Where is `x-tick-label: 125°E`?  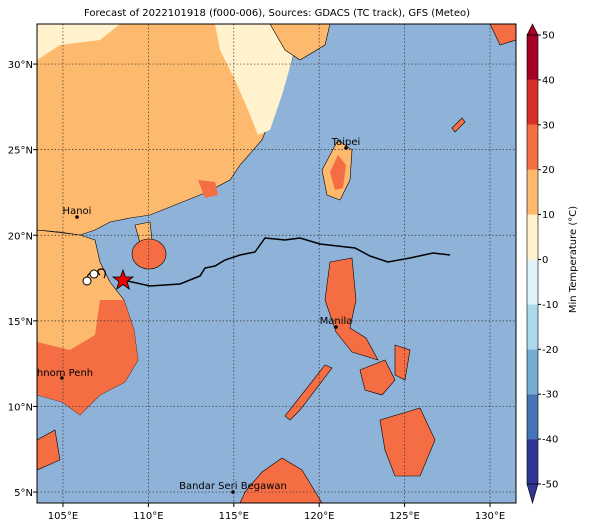
x-tick-label: 125°E is located at coordinates (404, 516).